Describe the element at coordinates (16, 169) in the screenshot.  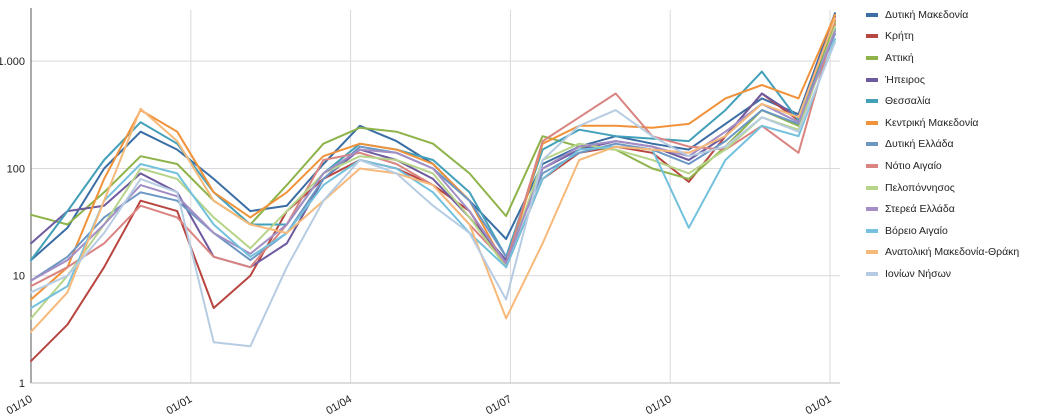
I see `y-tick-label: 100` at that location.